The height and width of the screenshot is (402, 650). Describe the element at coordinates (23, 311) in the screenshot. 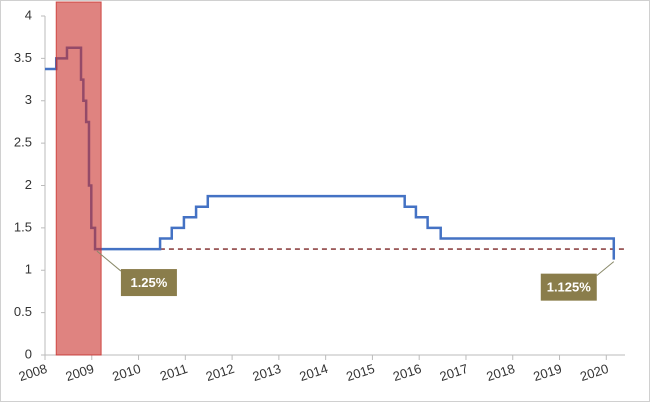

I see `y-tick-label: 0.5` at that location.